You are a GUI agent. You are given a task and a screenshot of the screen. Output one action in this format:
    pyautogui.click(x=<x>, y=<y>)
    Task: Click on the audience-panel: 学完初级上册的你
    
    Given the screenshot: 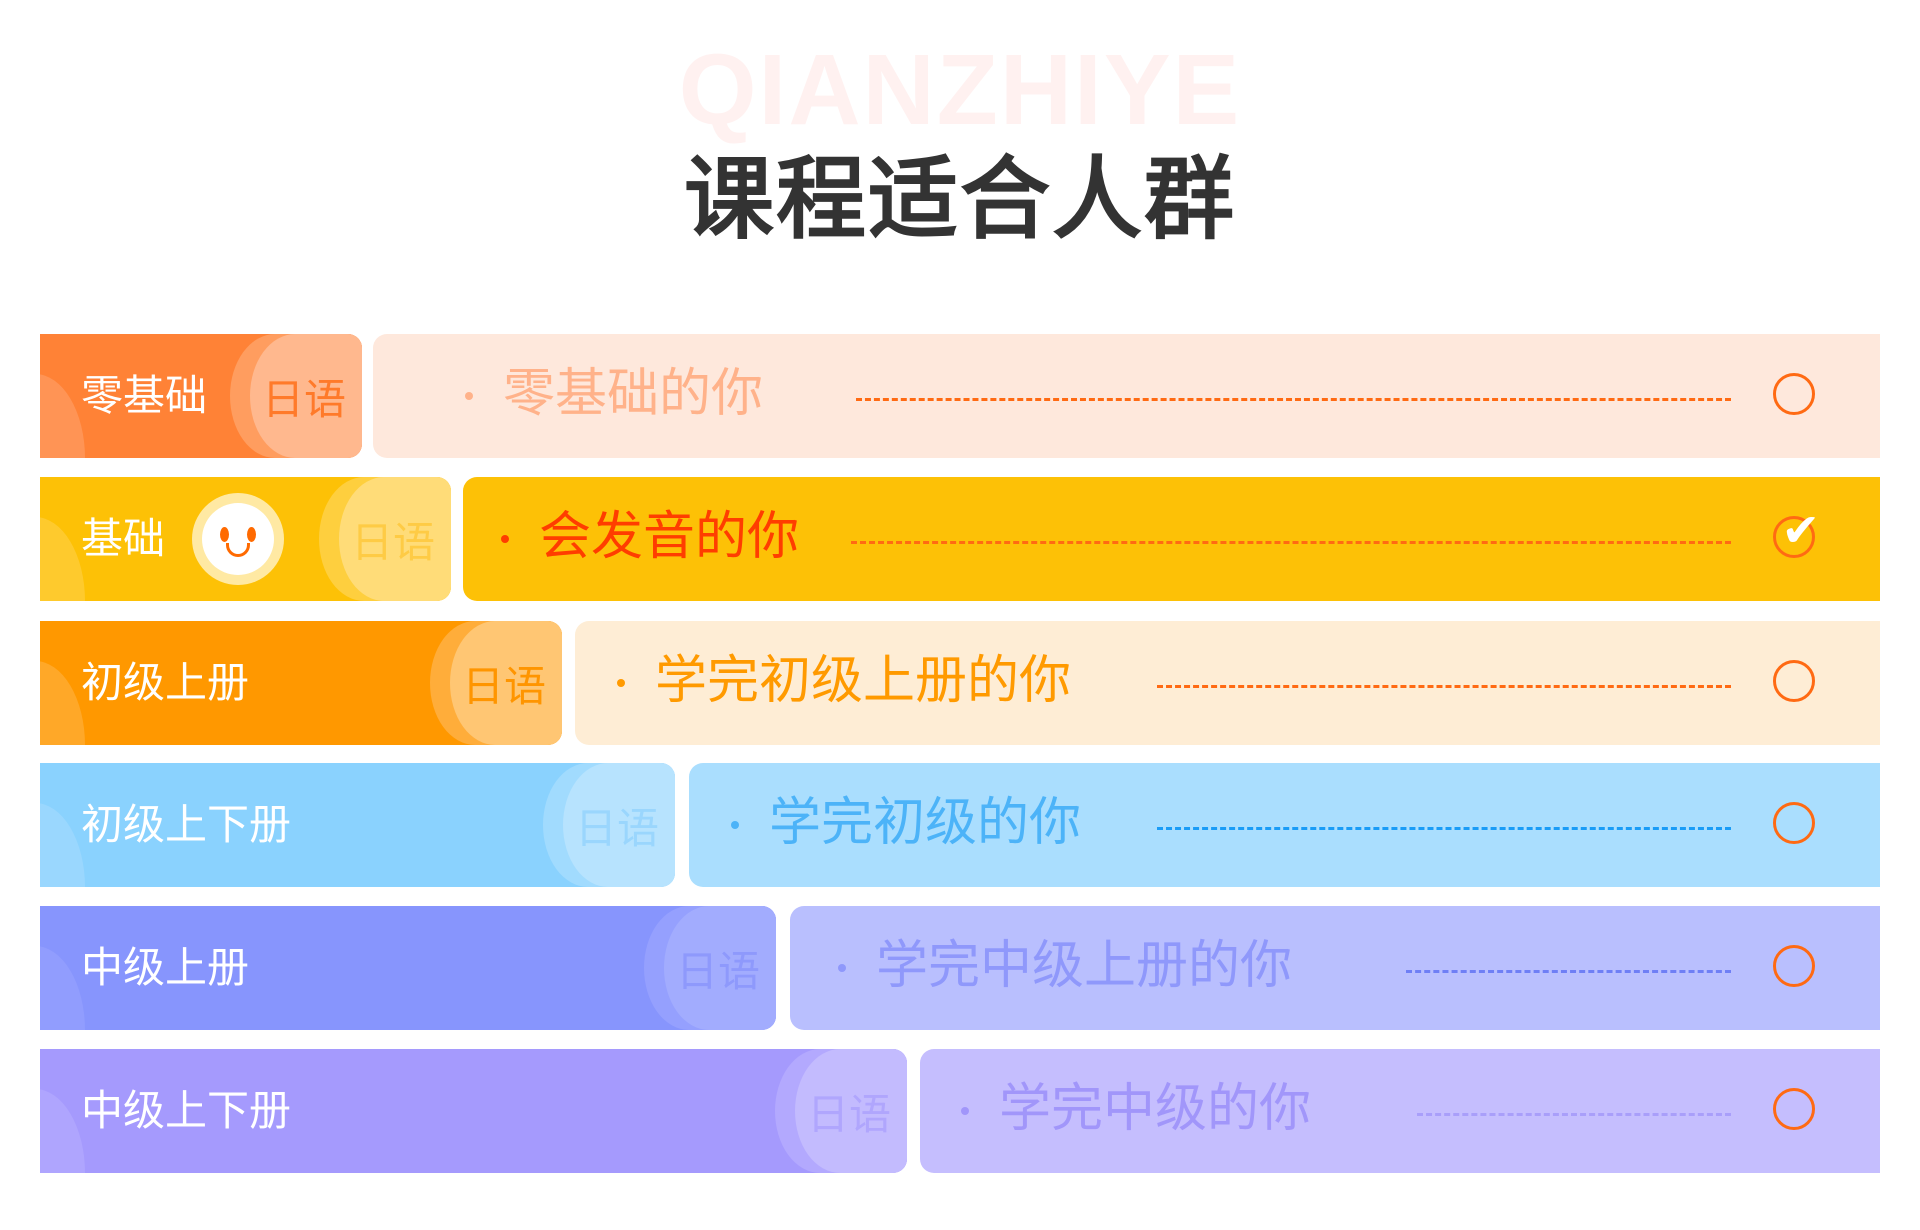 What is the action you would take?
    pyautogui.click(x=1227, y=683)
    